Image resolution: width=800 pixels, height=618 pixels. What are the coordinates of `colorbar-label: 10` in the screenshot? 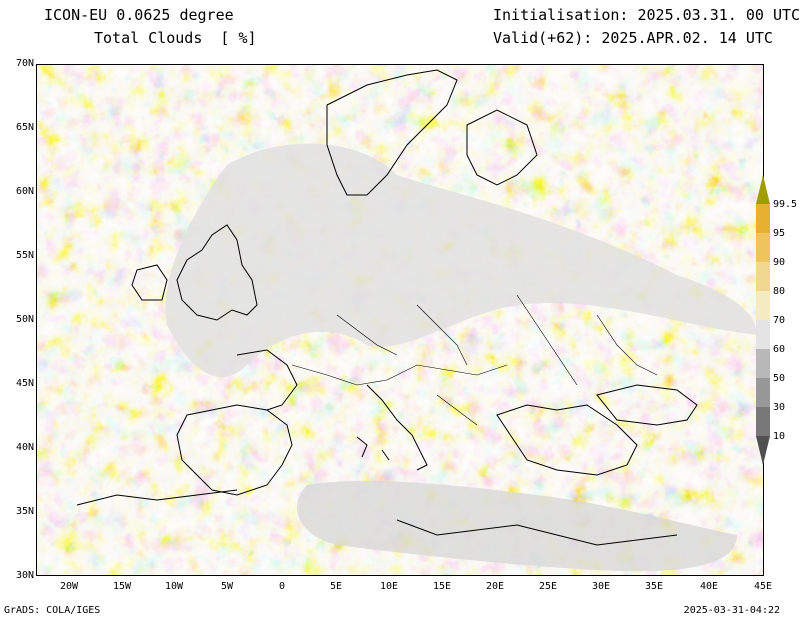 It's located at (779, 436).